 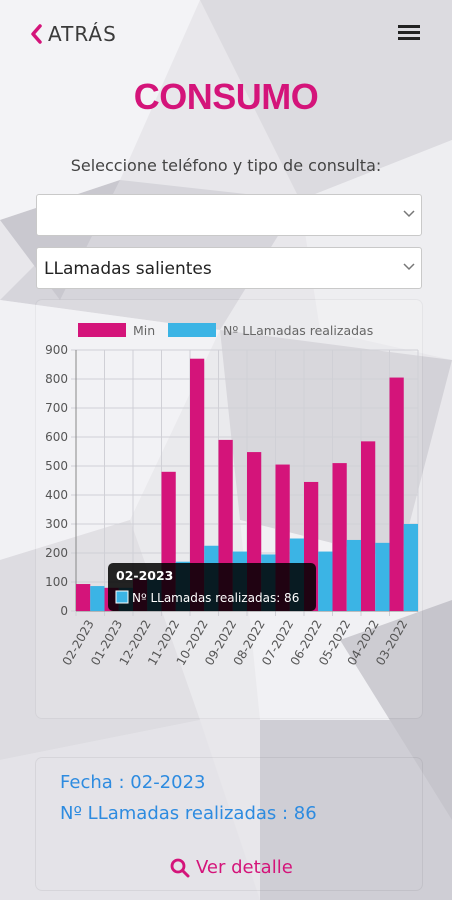 I want to click on page-subtitle: Seleccione teléfono y tipo de consulta:, so click(x=226, y=165).